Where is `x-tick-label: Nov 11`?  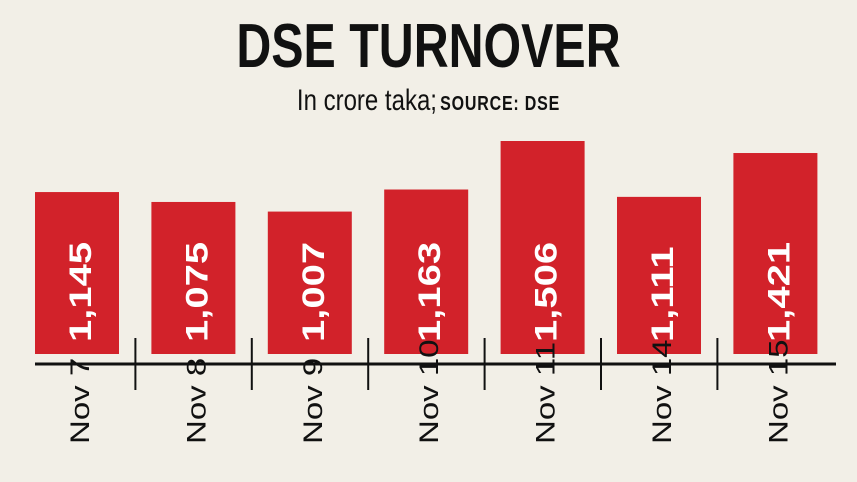
x-tick-label: Nov 11 is located at coordinates (546, 393).